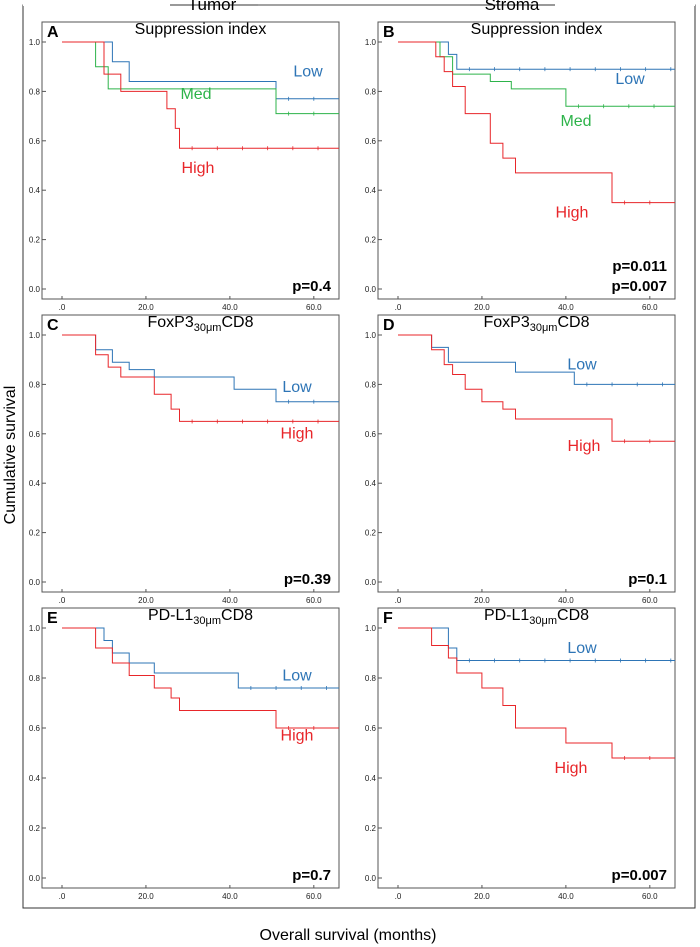 The image size is (700, 947). I want to click on panel-title: FoxP330μmCD8, so click(536, 324).